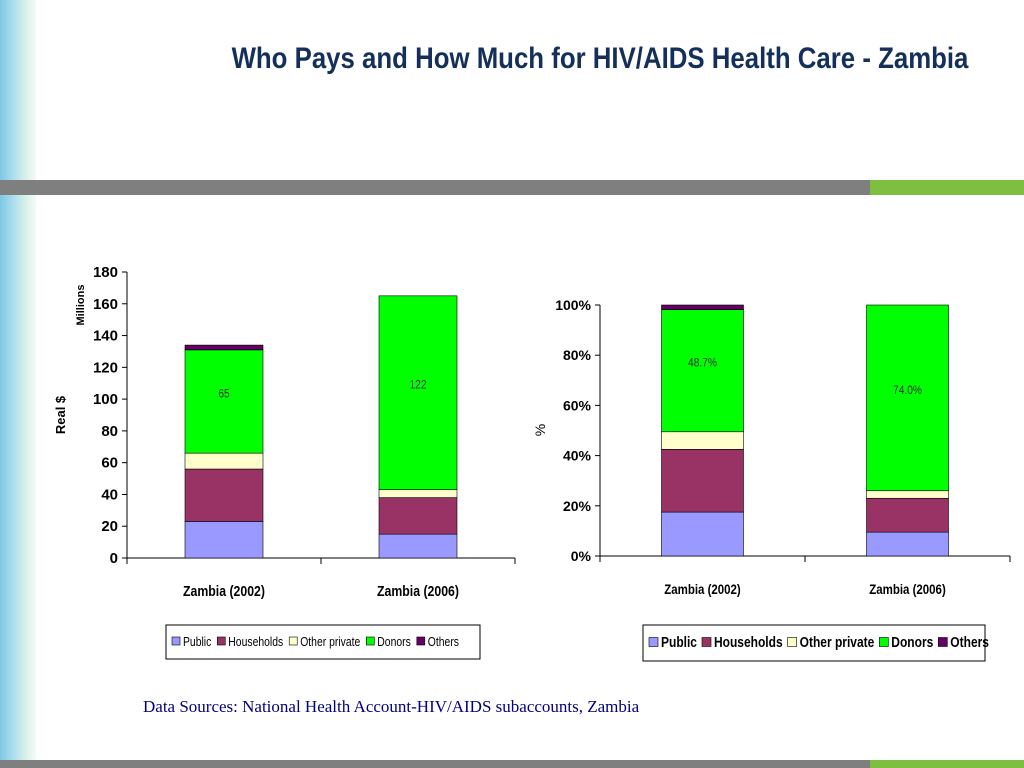 Image resolution: width=1024 pixels, height=768 pixels. I want to click on chart1-legend-label: Other private, so click(330, 642).